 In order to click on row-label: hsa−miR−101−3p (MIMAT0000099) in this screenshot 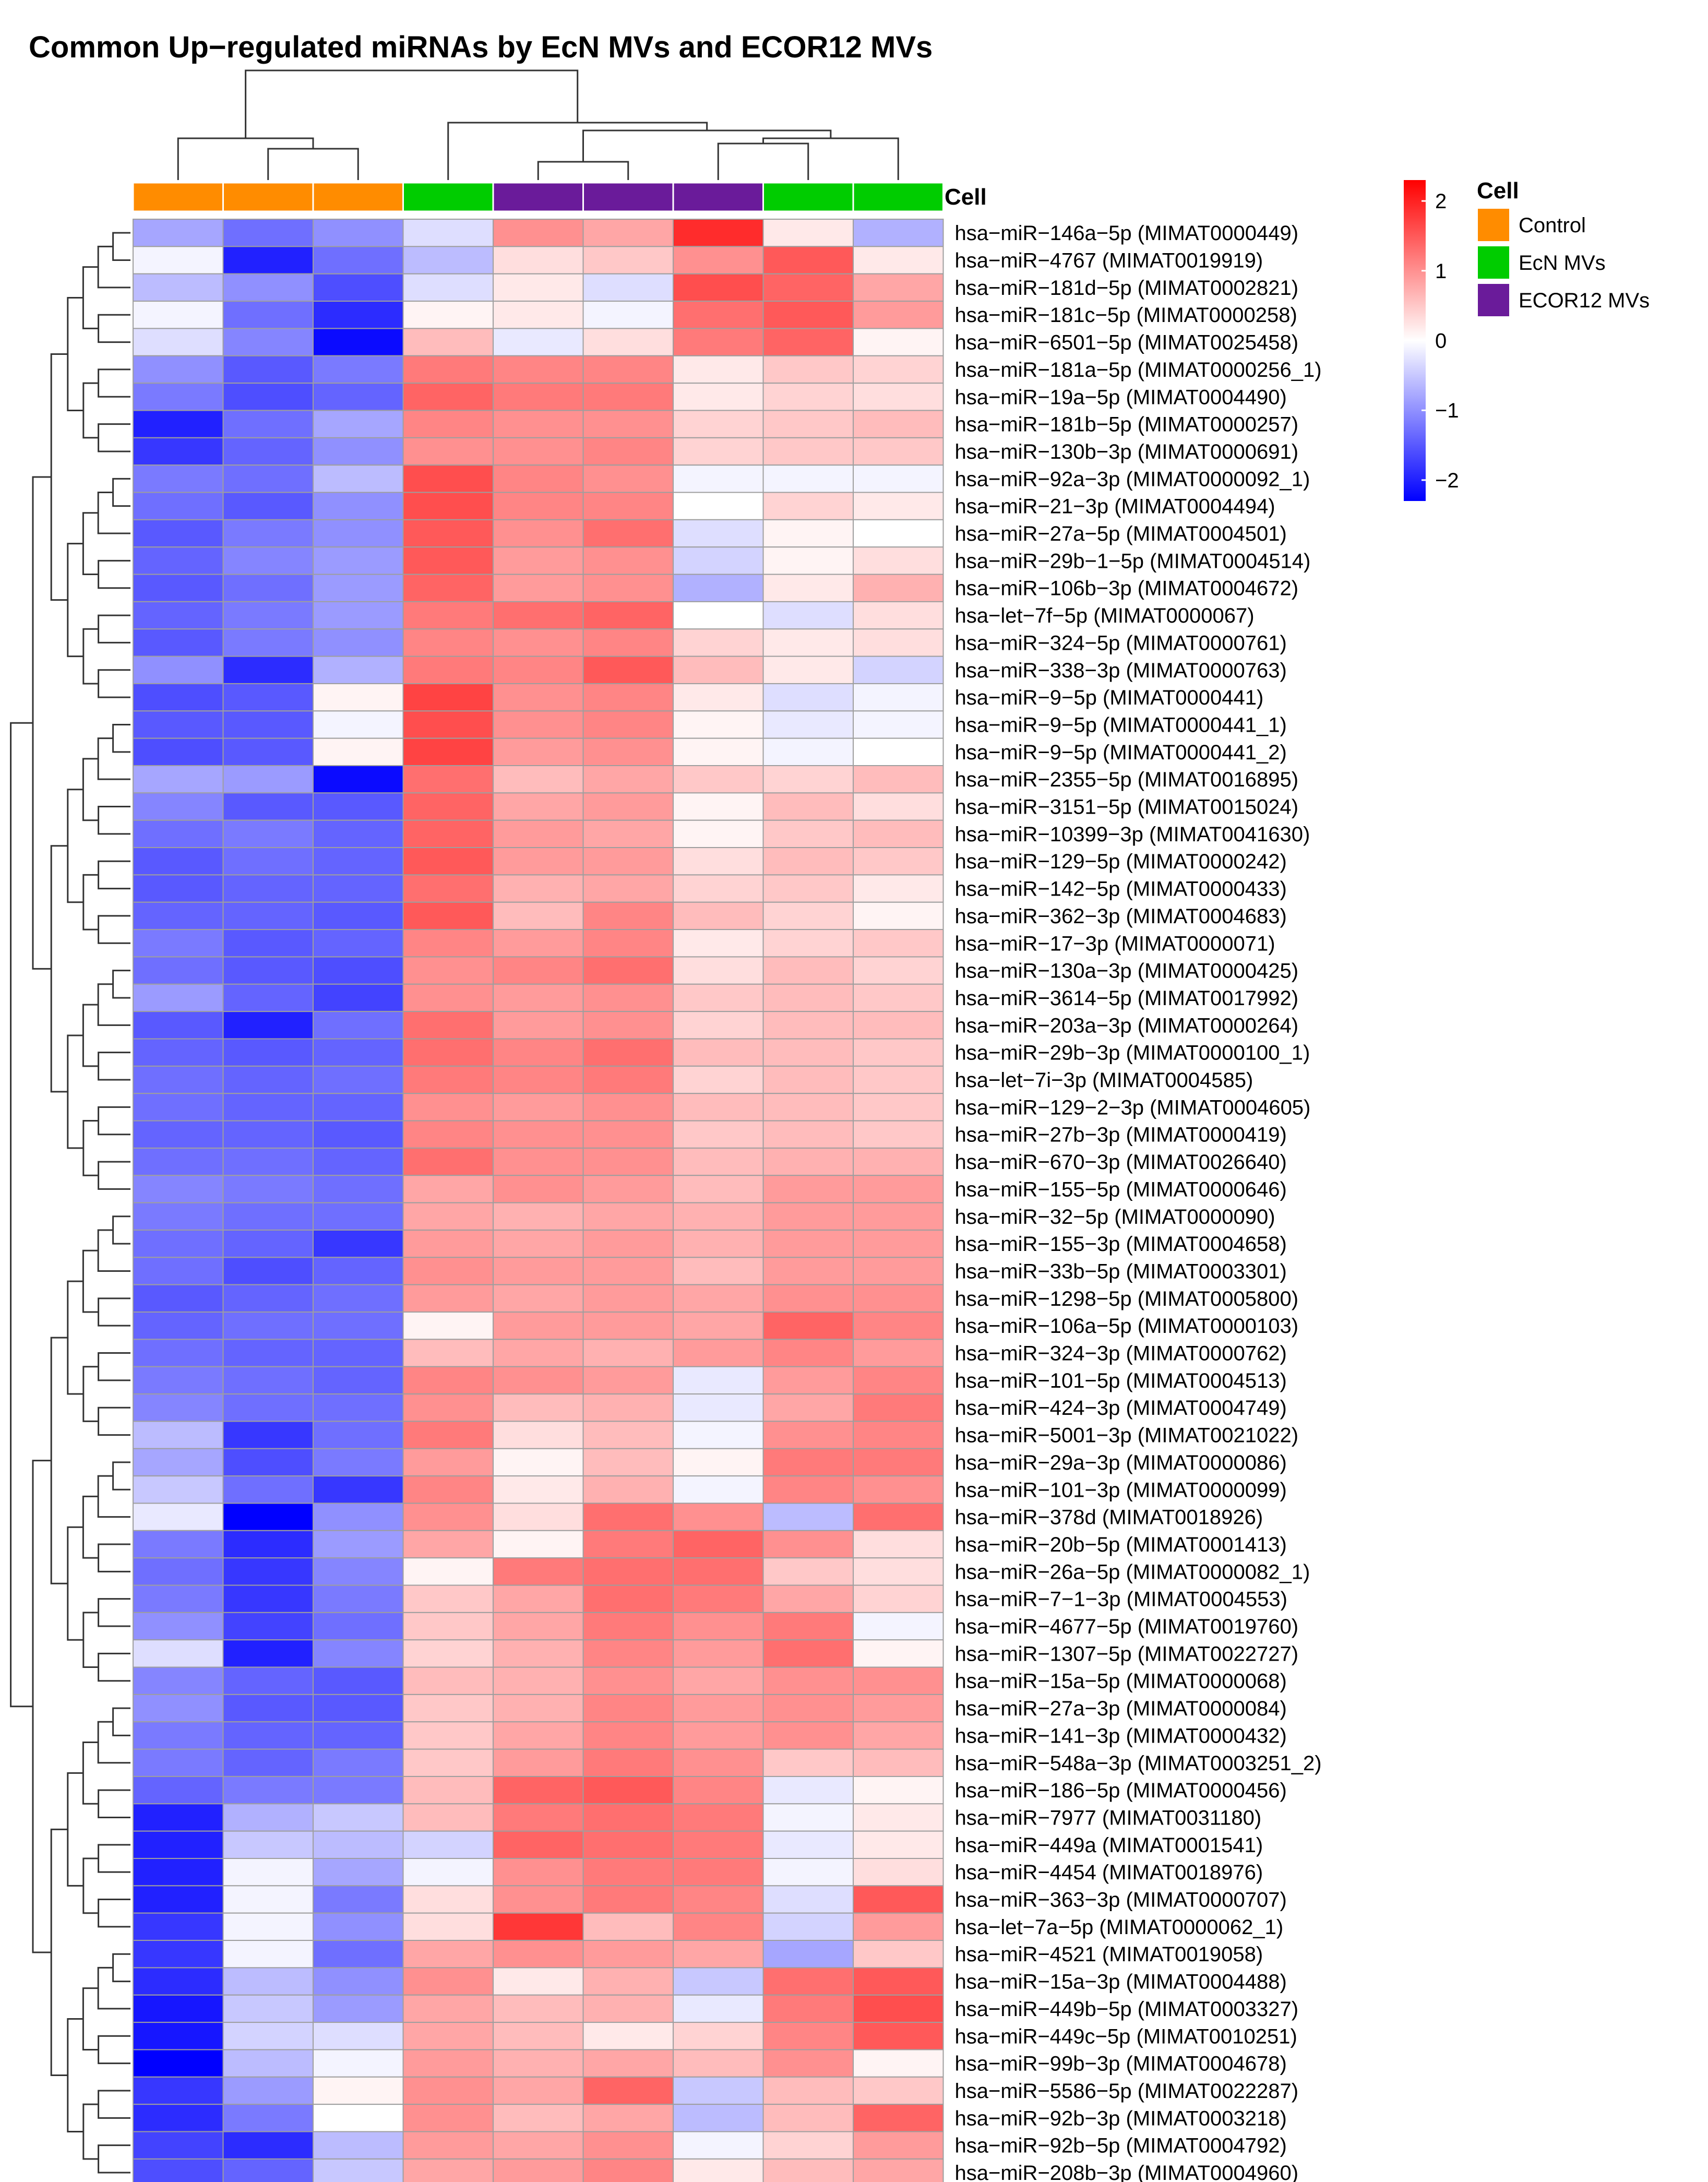, I will do `click(1121, 1489)`.